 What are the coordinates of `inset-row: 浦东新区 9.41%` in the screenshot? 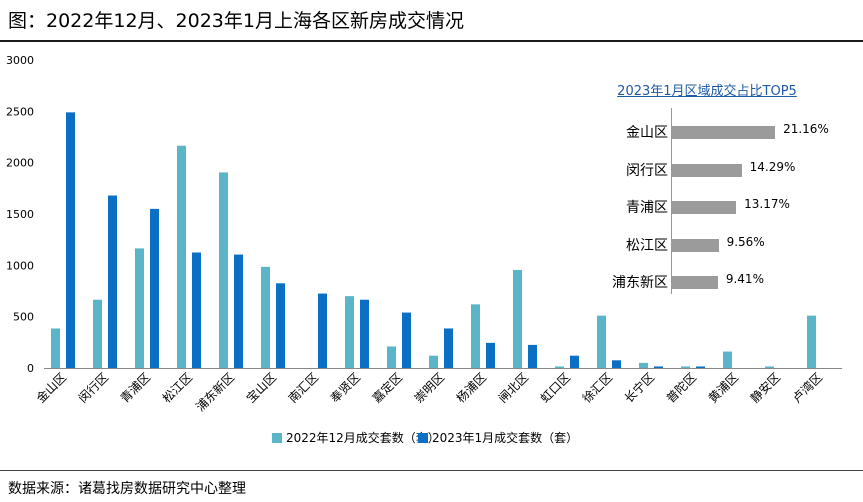 It's located at (707, 281).